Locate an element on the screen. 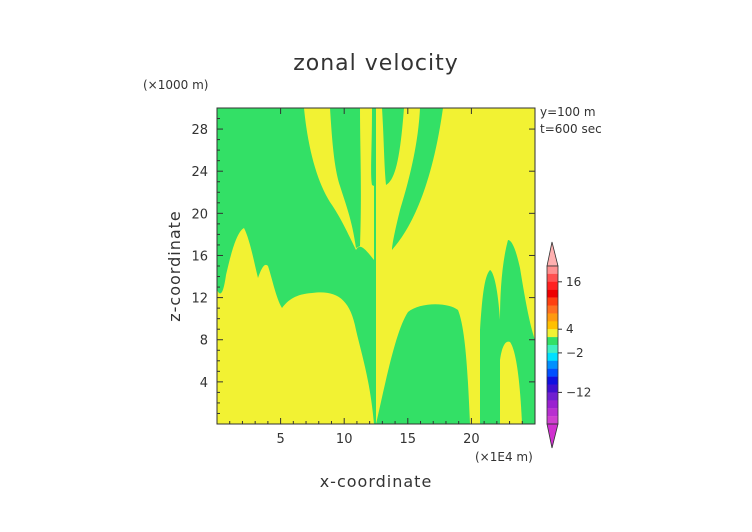 The height and width of the screenshot is (532, 752). colorbar-bottom-arrow is located at coordinates (552, 436).